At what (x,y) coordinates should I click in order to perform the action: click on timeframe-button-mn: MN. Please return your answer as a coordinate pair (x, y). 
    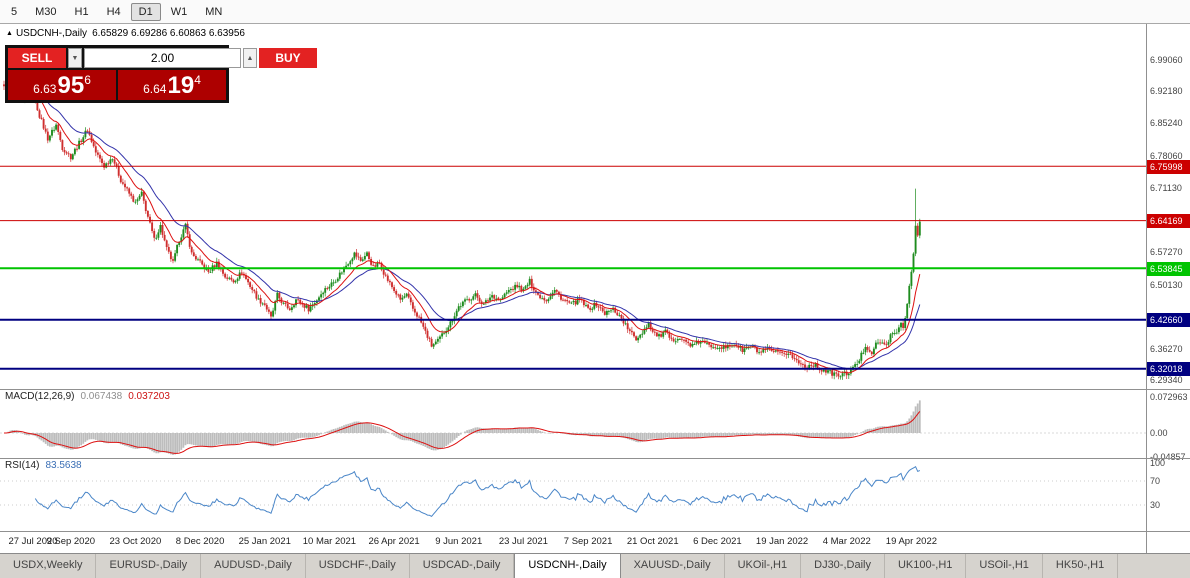
    Looking at the image, I should click on (214, 11).